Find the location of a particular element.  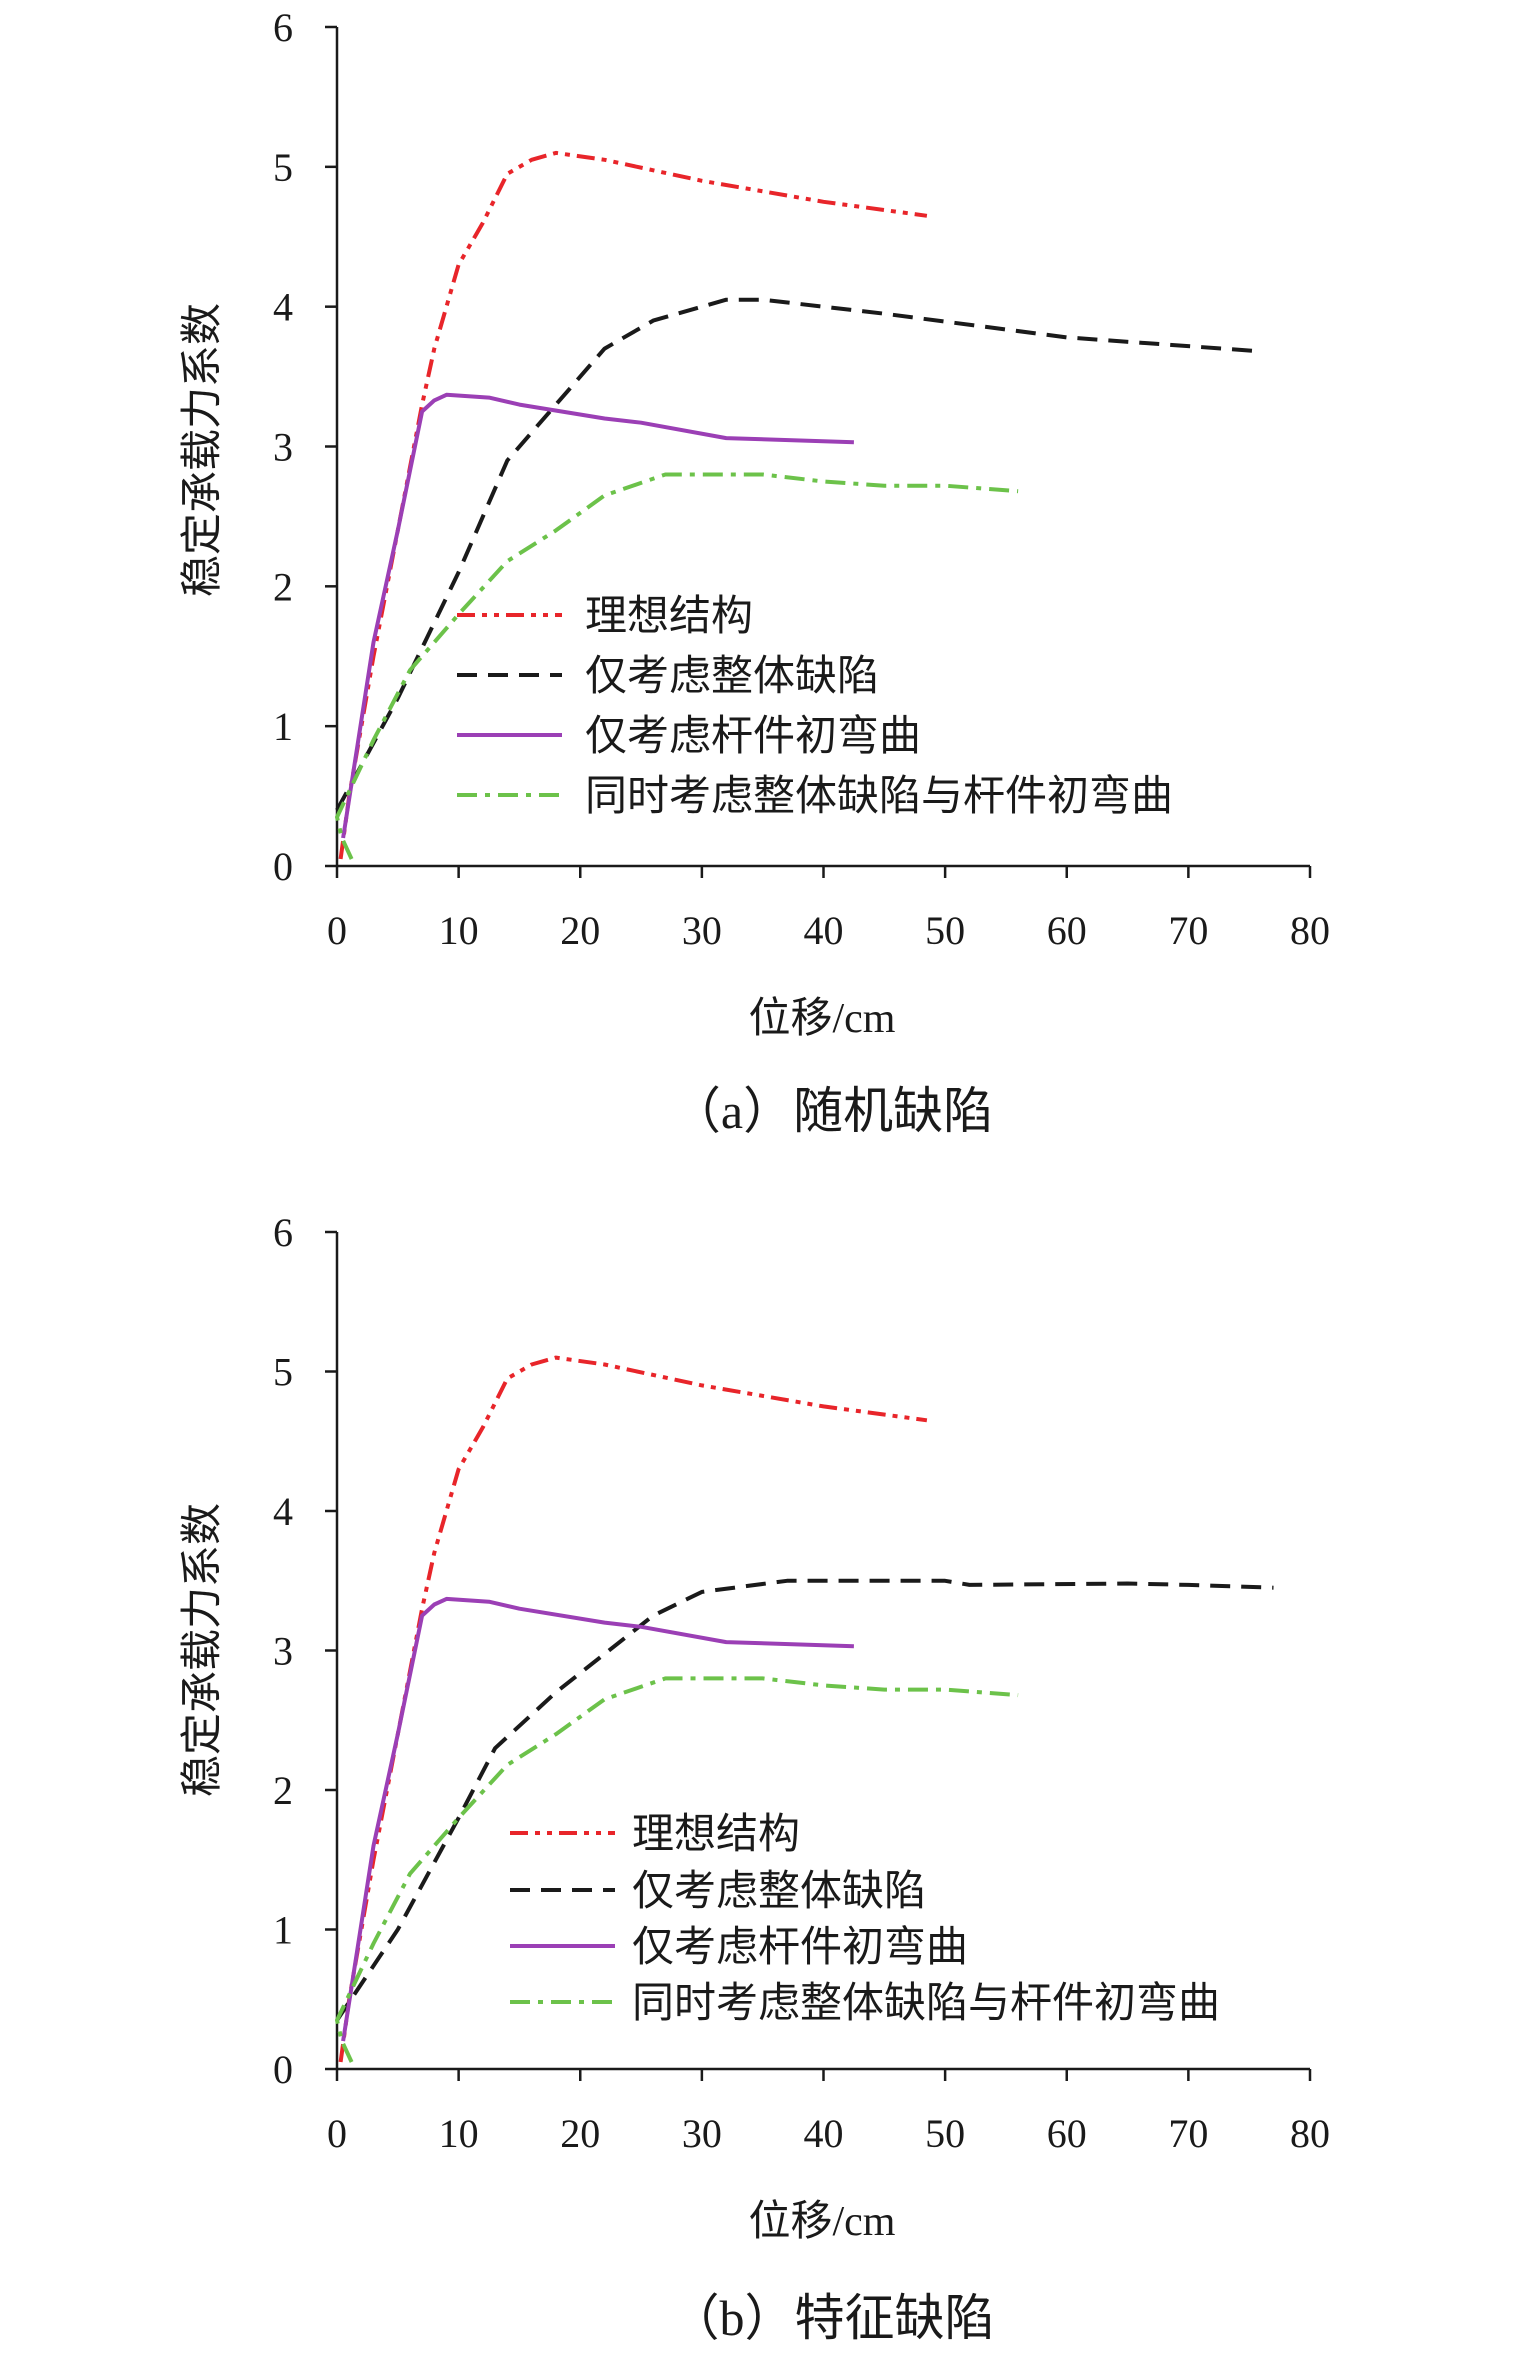

caption-a: （a）随机缺陷 is located at coordinates (832, 1111).